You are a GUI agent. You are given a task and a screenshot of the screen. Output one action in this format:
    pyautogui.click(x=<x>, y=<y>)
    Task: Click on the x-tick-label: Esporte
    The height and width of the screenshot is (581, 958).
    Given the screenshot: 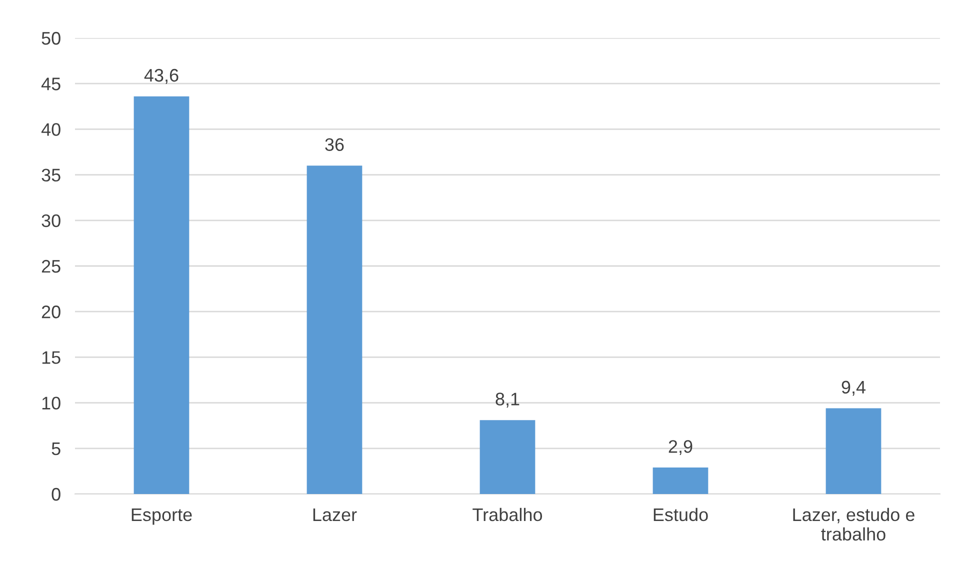 What is the action you would take?
    pyautogui.click(x=162, y=516)
    